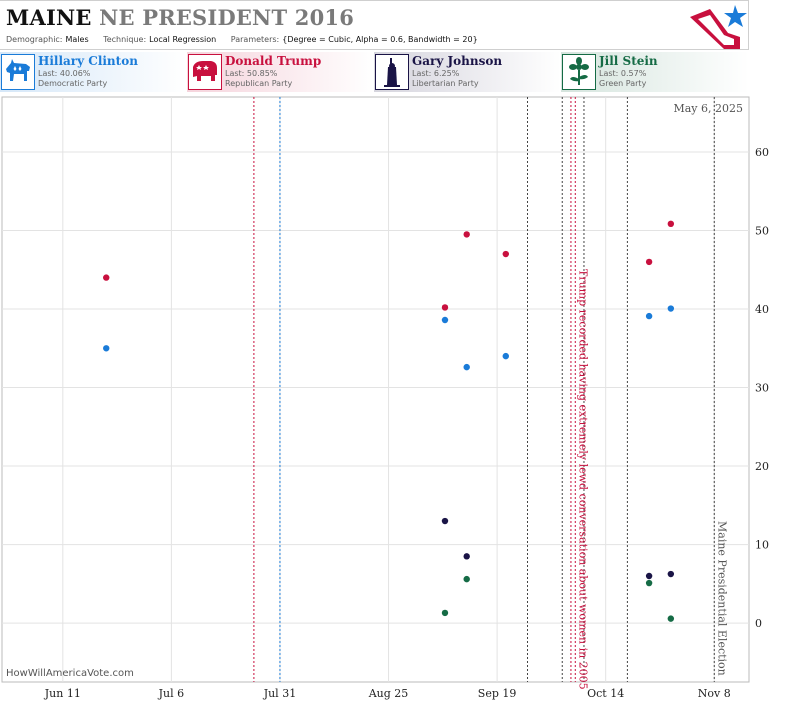 The width and height of the screenshot is (789, 704). What do you see at coordinates (18, 72) in the screenshot?
I see `donkey-icon` at bounding box center [18, 72].